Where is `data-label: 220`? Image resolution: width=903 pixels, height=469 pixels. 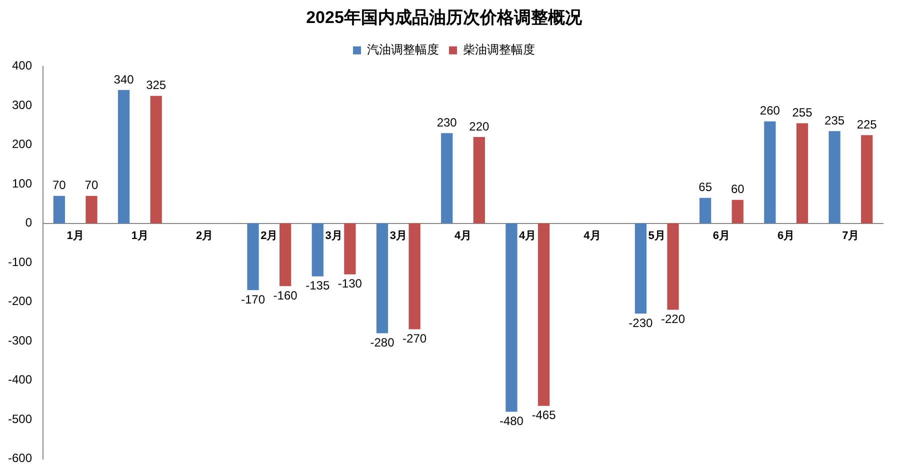 data-label: 220 is located at coordinates (479, 126).